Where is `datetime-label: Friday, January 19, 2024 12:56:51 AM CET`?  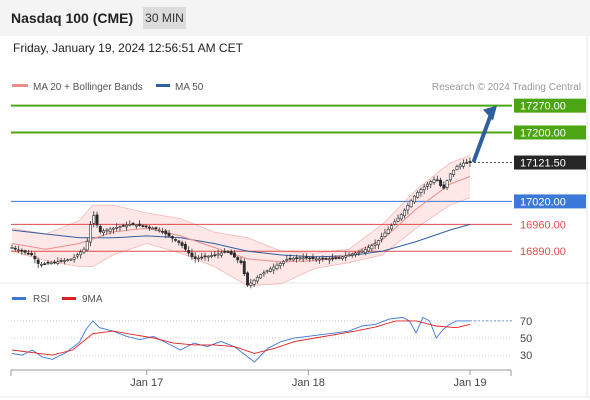
datetime-label: Friday, January 19, 2024 12:56:51 AM CET is located at coordinates (128, 48).